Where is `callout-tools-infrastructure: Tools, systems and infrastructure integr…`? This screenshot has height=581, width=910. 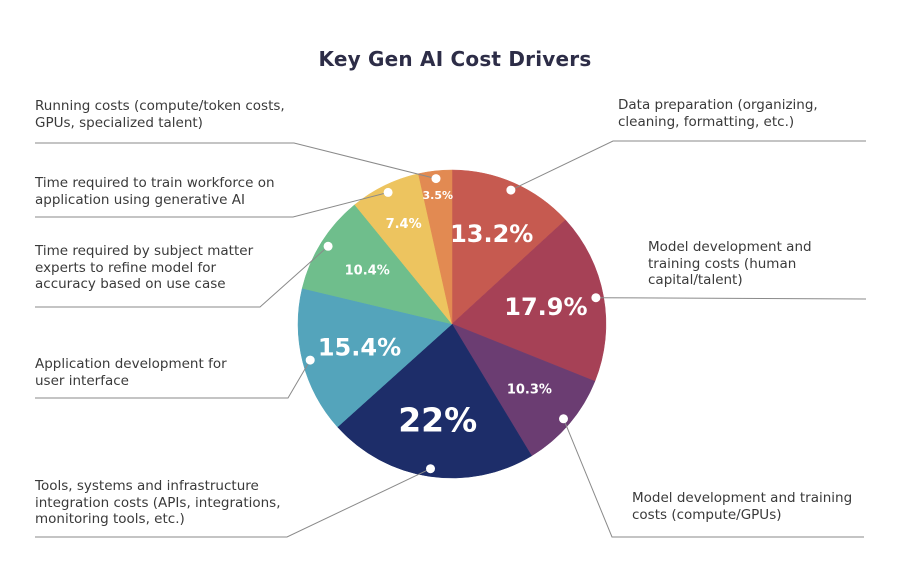
callout-tools-infrastructure: Tools, systems and infrastructure integr… is located at coordinates (158, 502).